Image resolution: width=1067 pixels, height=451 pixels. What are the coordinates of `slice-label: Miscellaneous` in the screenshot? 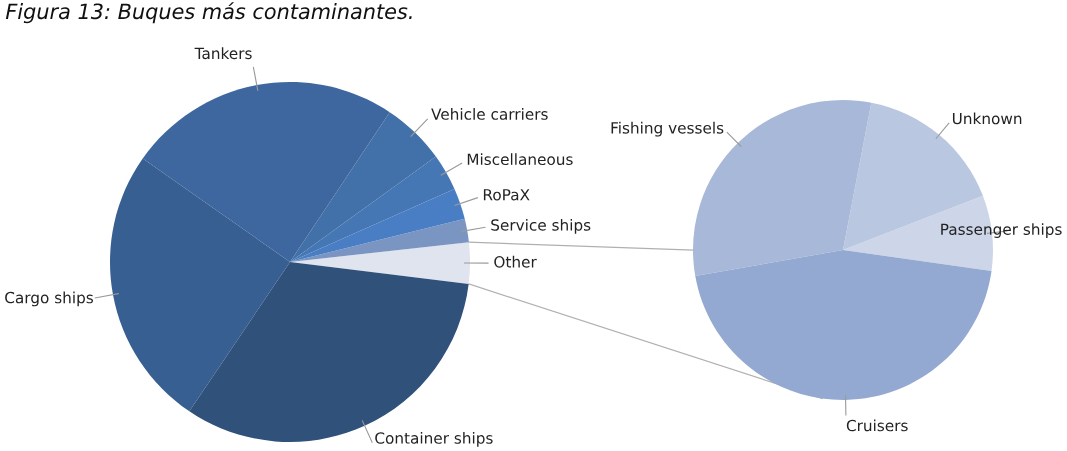 It's located at (520, 159).